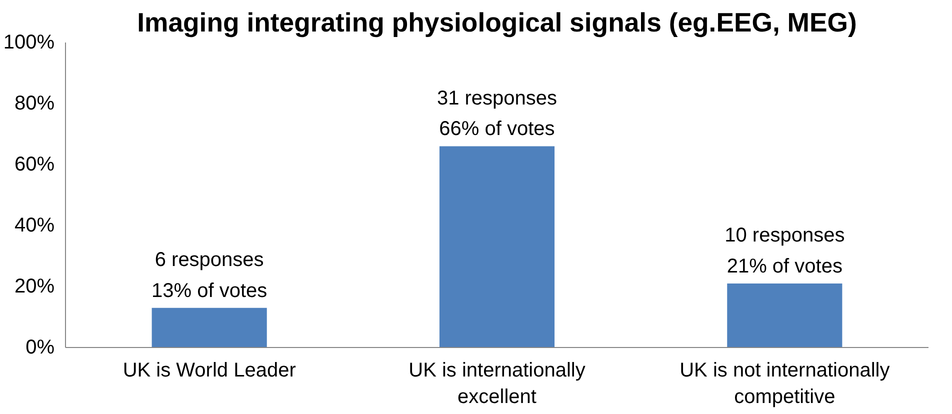 The height and width of the screenshot is (414, 952). What do you see at coordinates (497, 384) in the screenshot?
I see `x-tick-label: UK is internationally excellent` at bounding box center [497, 384].